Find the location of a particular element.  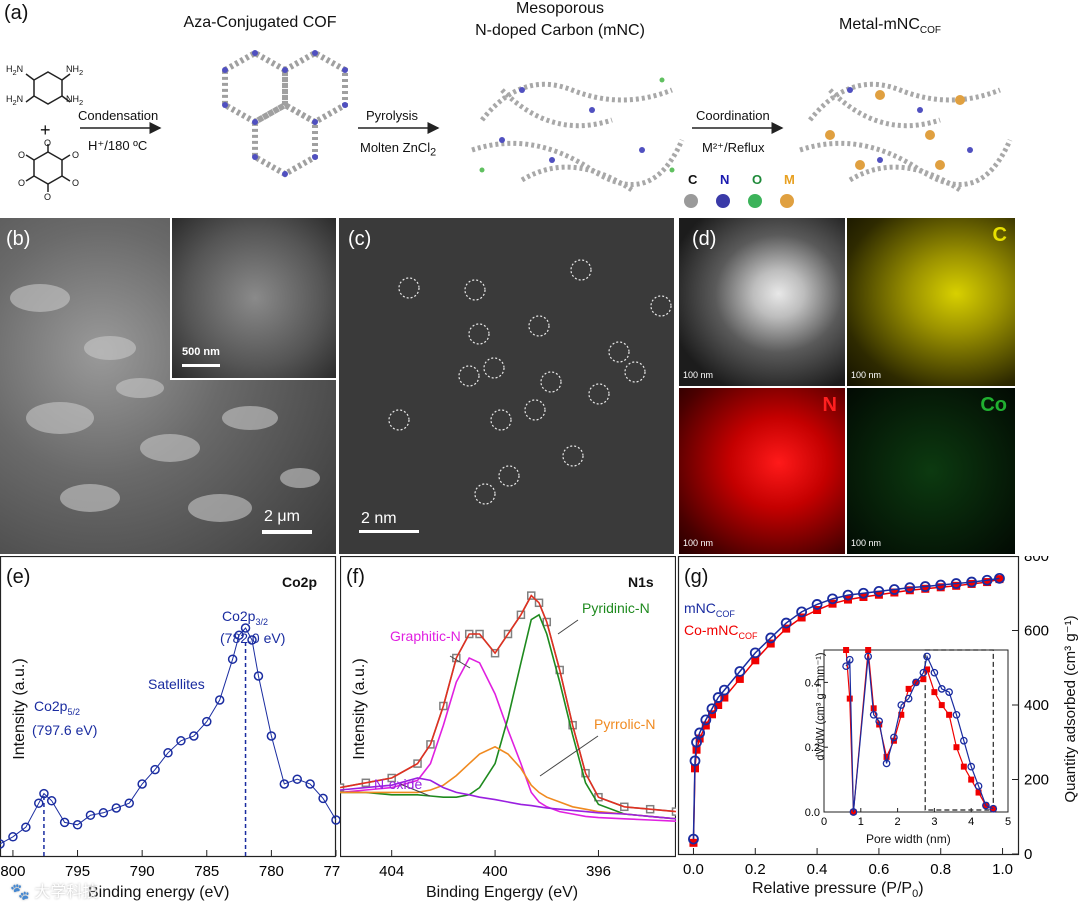

chart-g-xtick-label-1: 0.2 is located at coordinates (755, 869).